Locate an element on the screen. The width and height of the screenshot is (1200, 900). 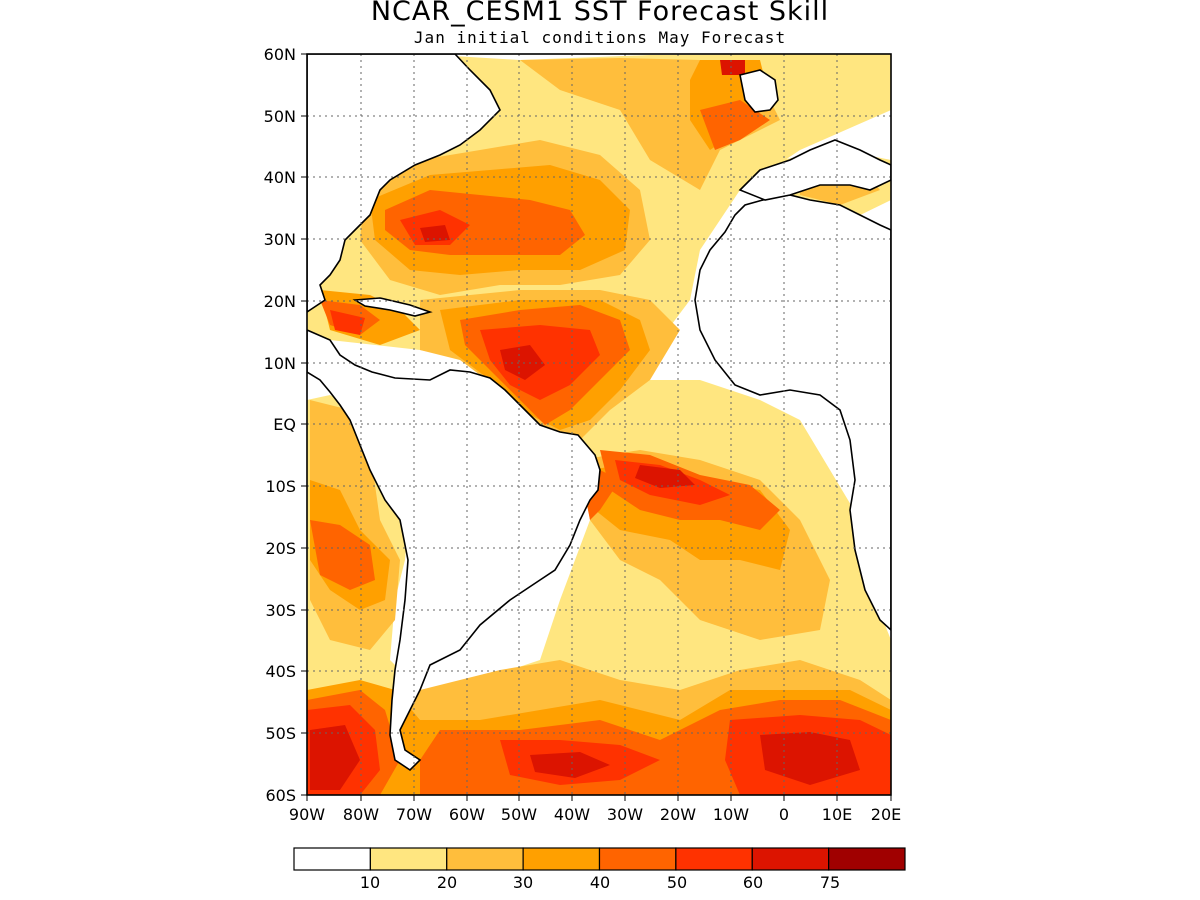
colorbar is located at coordinates (599, 859).